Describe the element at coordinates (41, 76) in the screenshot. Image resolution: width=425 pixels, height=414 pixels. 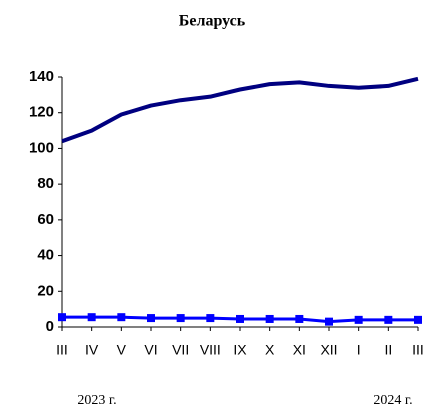
I see `y-tick-label: 140` at that location.